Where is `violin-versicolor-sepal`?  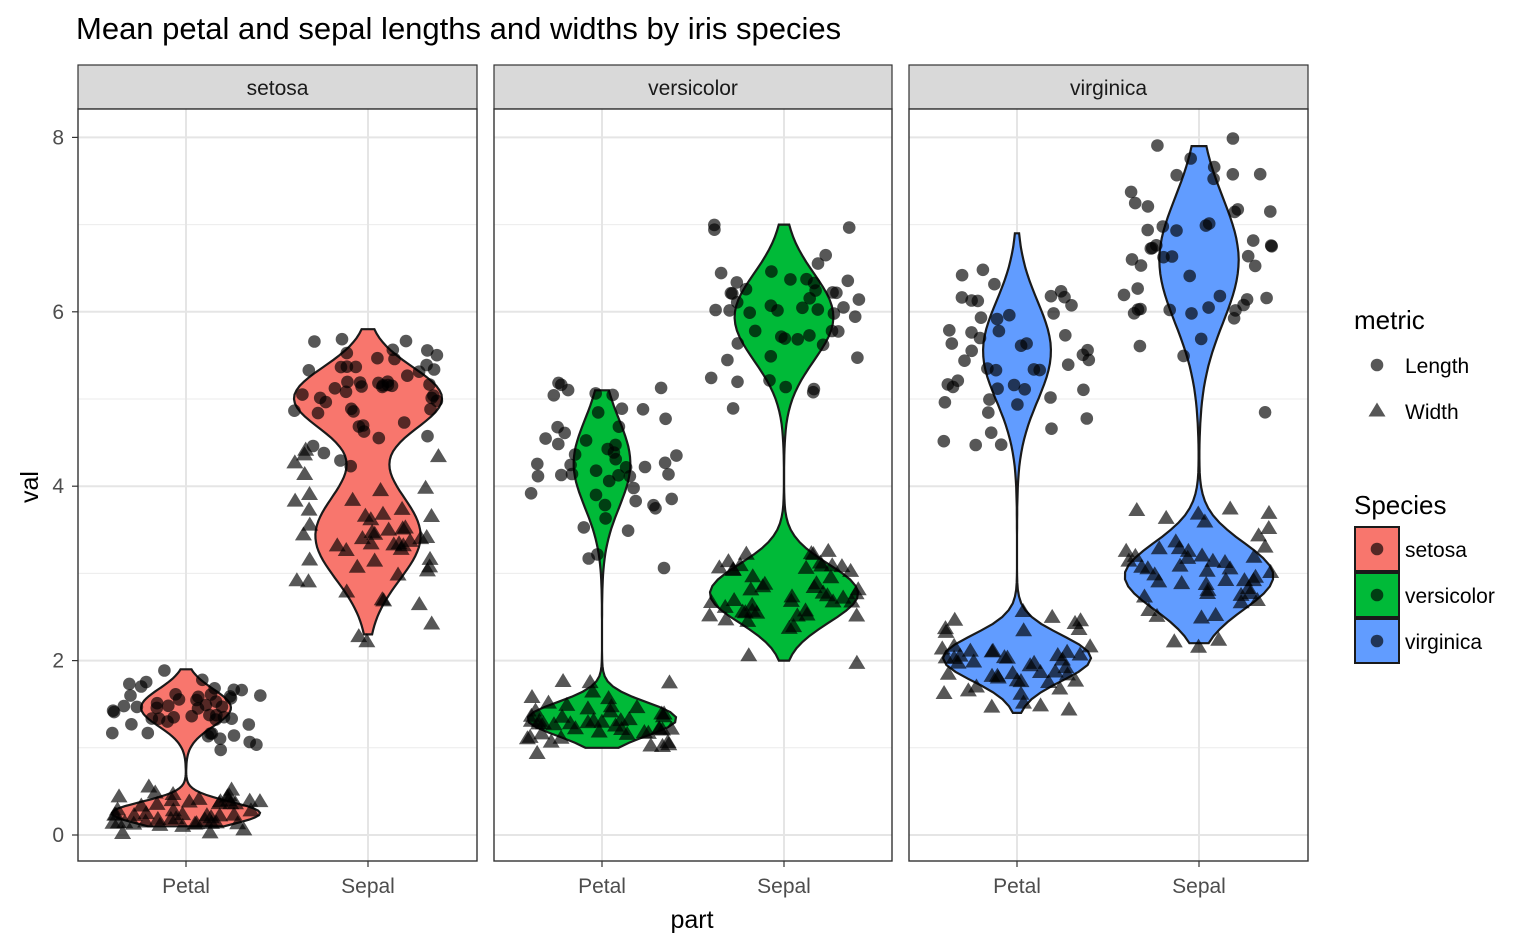 violin-versicolor-sepal is located at coordinates (784, 442).